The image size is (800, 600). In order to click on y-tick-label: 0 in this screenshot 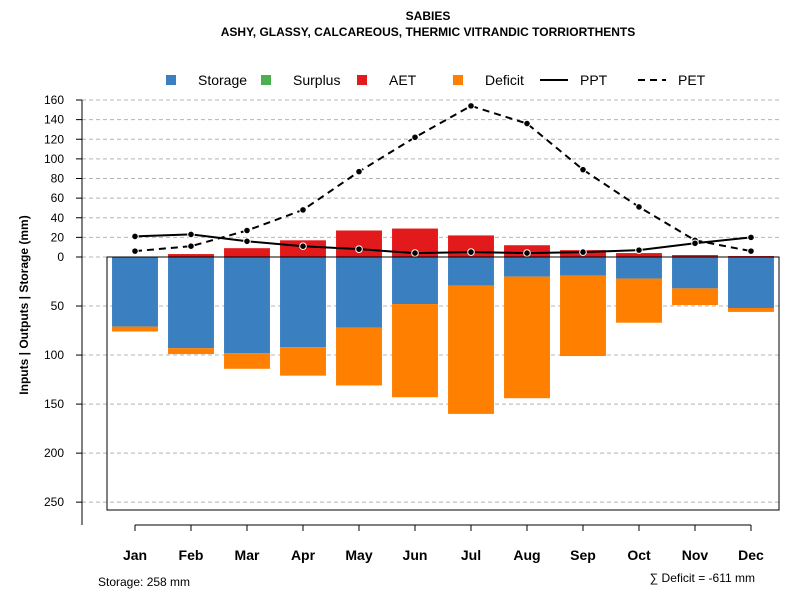, I will do `click(60, 257)`.